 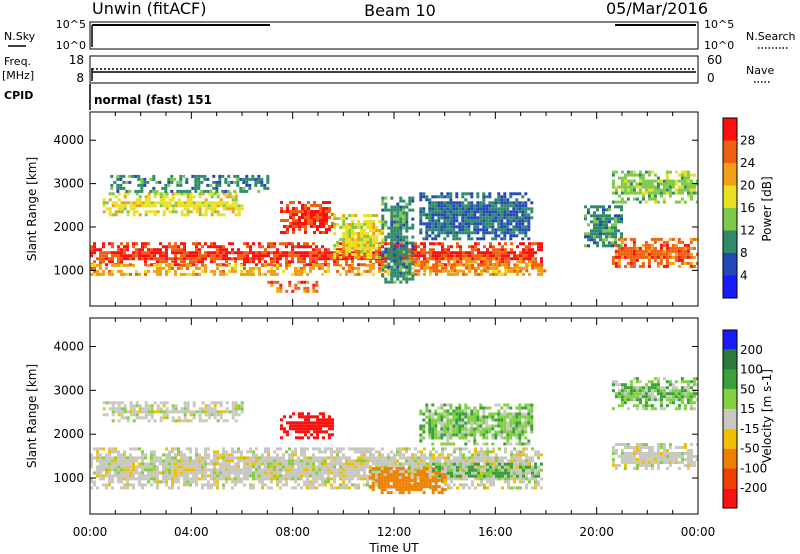 What do you see at coordinates (18, 95) in the screenshot?
I see `cpid-label: CPID` at bounding box center [18, 95].